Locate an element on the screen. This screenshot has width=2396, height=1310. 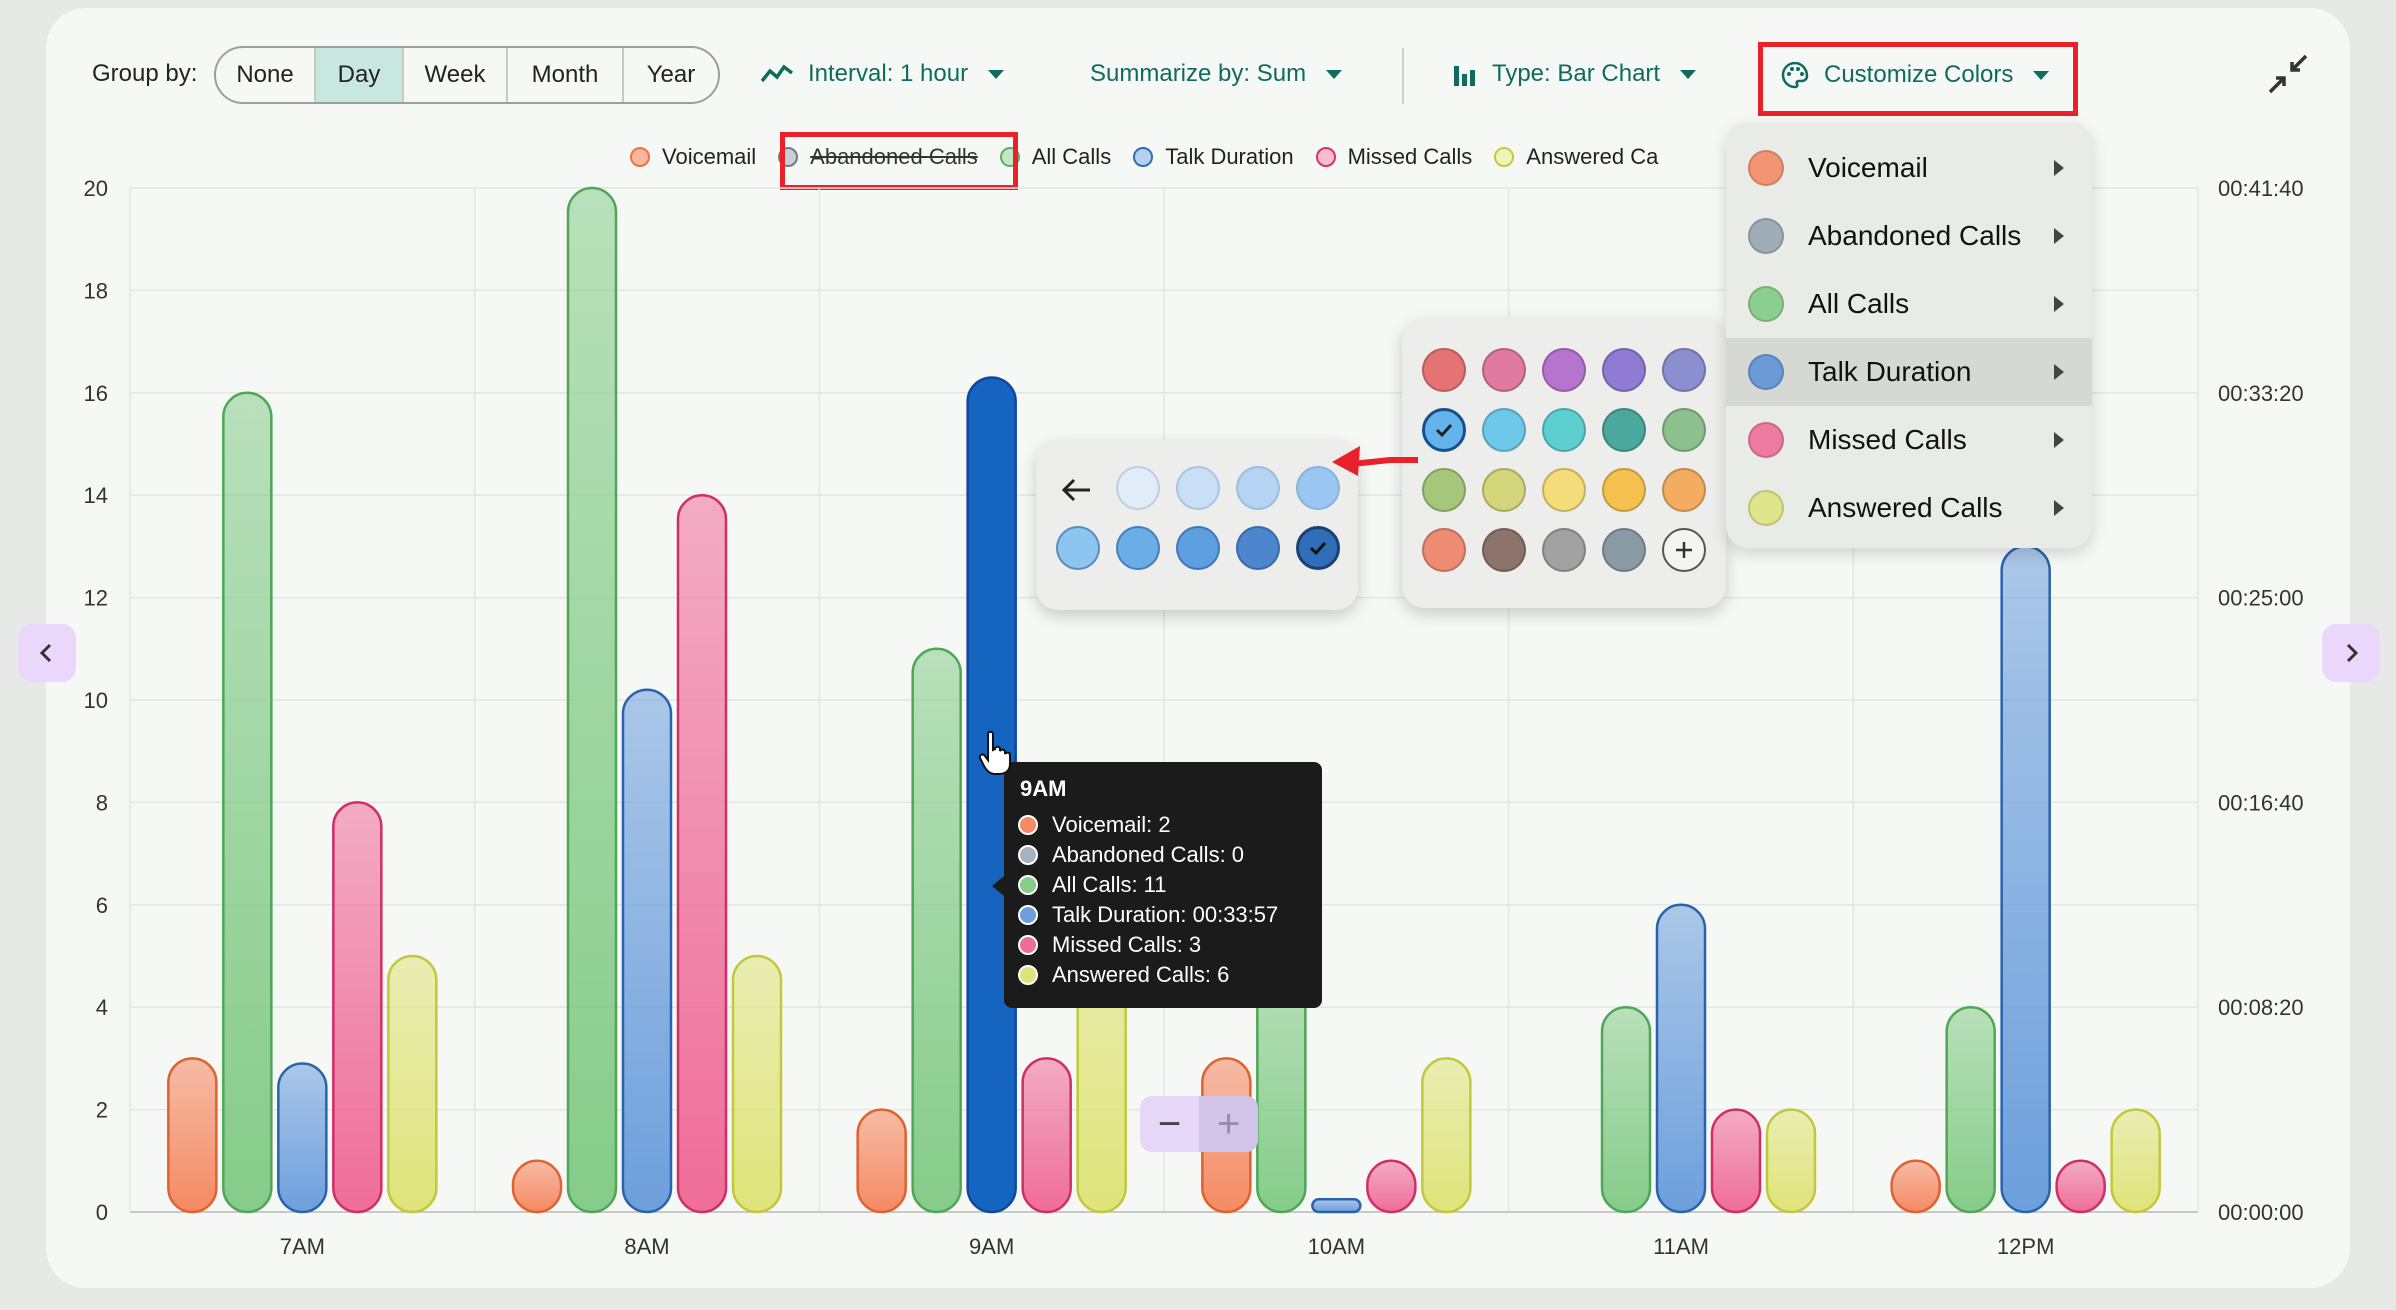
bar-voicemail is located at coordinates (192, 1135).